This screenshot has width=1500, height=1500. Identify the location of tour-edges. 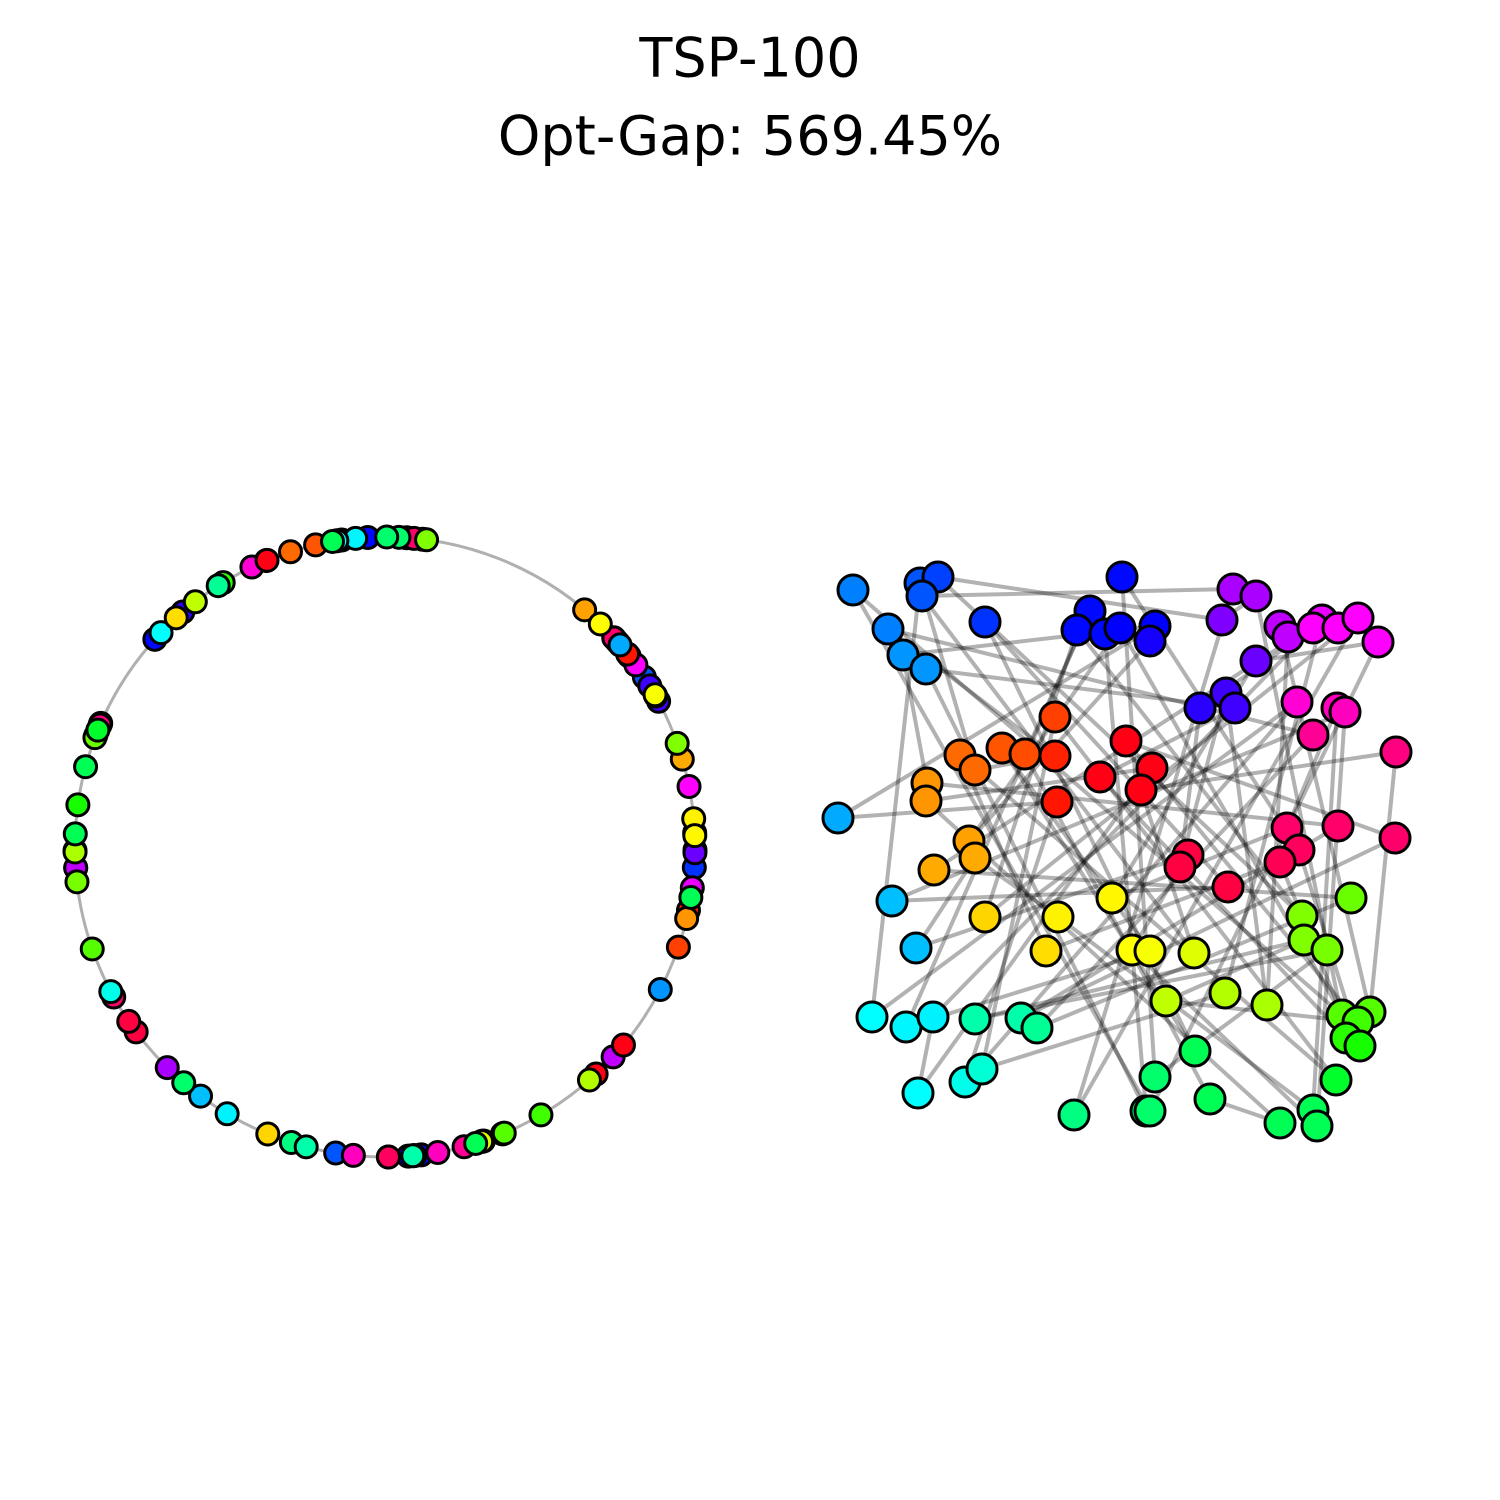
(1117, 851).